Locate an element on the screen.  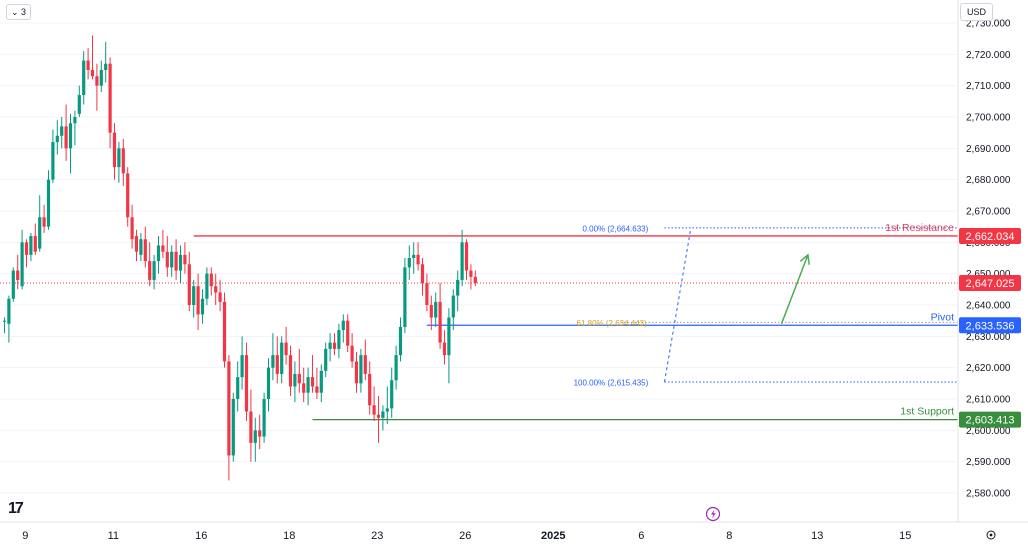
settings-icon is located at coordinates (991, 535).